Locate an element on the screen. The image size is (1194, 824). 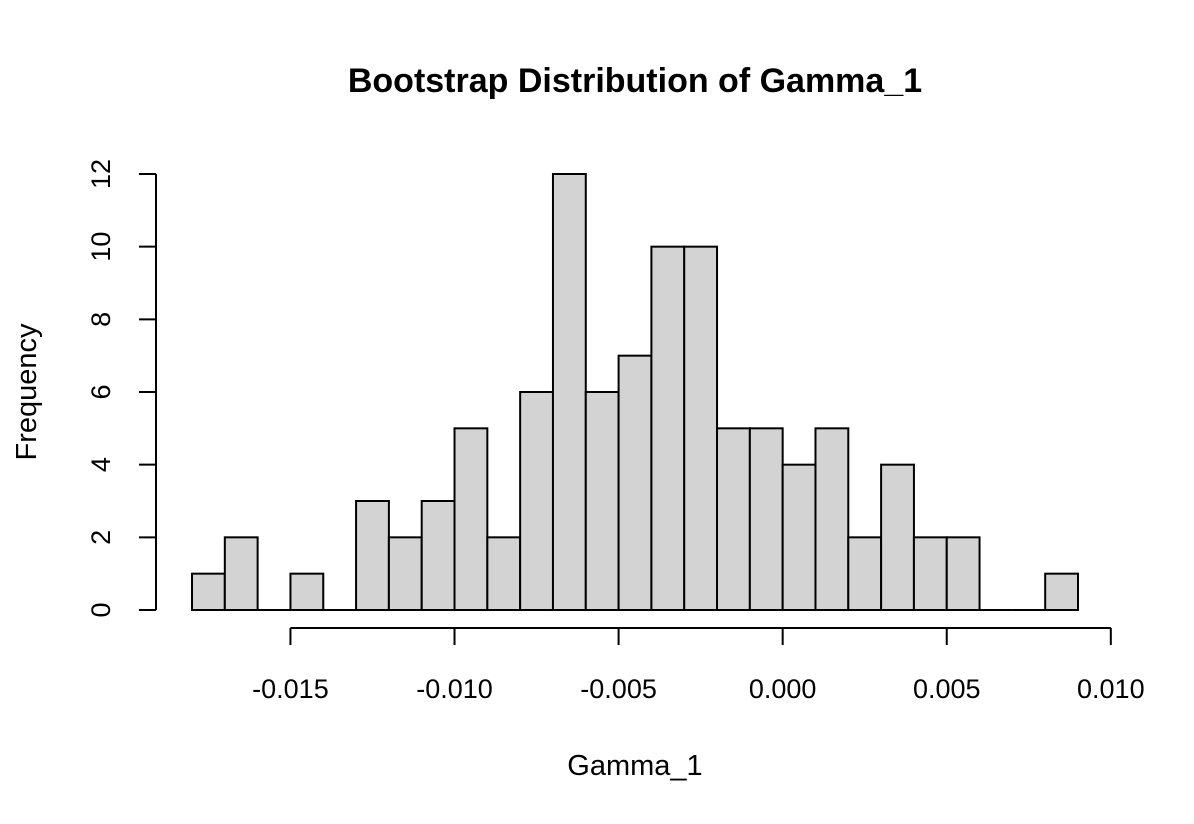
x-tick-label: -0.010 is located at coordinates (454, 689).